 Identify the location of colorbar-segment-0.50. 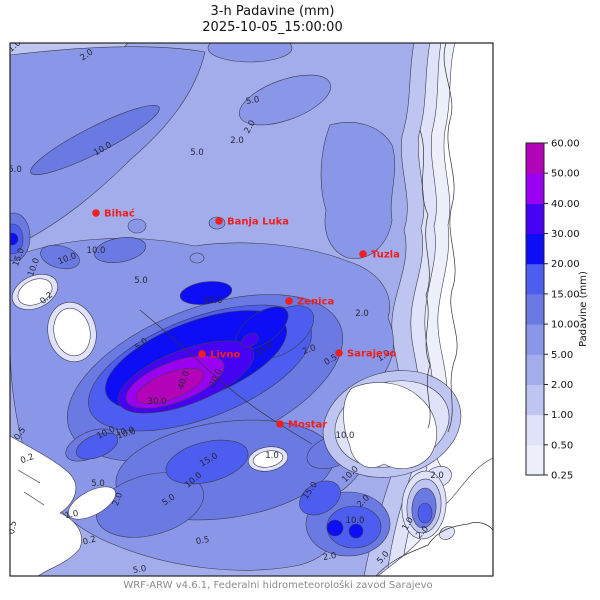
(535, 430).